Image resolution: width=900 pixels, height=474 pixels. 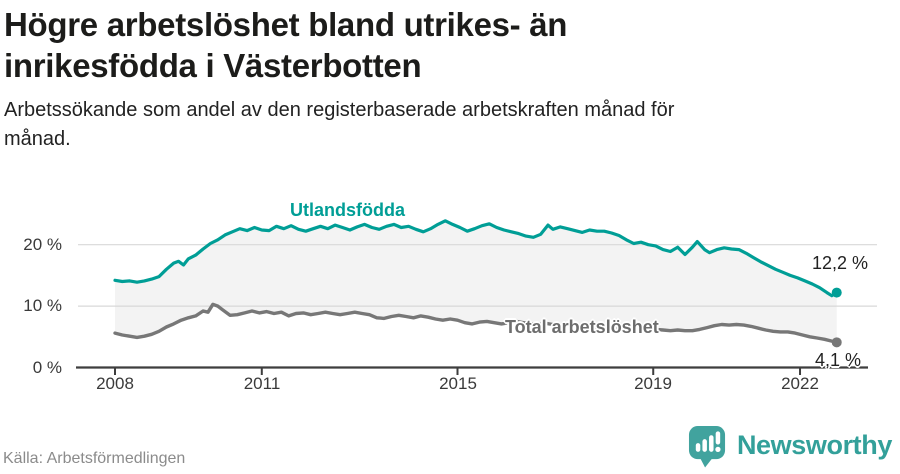 I want to click on x-axis-label-2019: 2019, so click(x=653, y=383).